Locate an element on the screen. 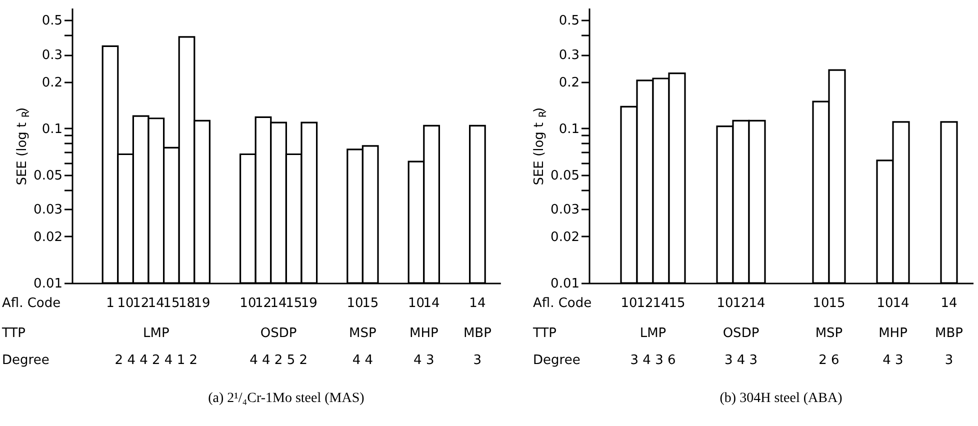 The width and height of the screenshot is (978, 426). text: 3 4 3 is located at coordinates (741, 360).